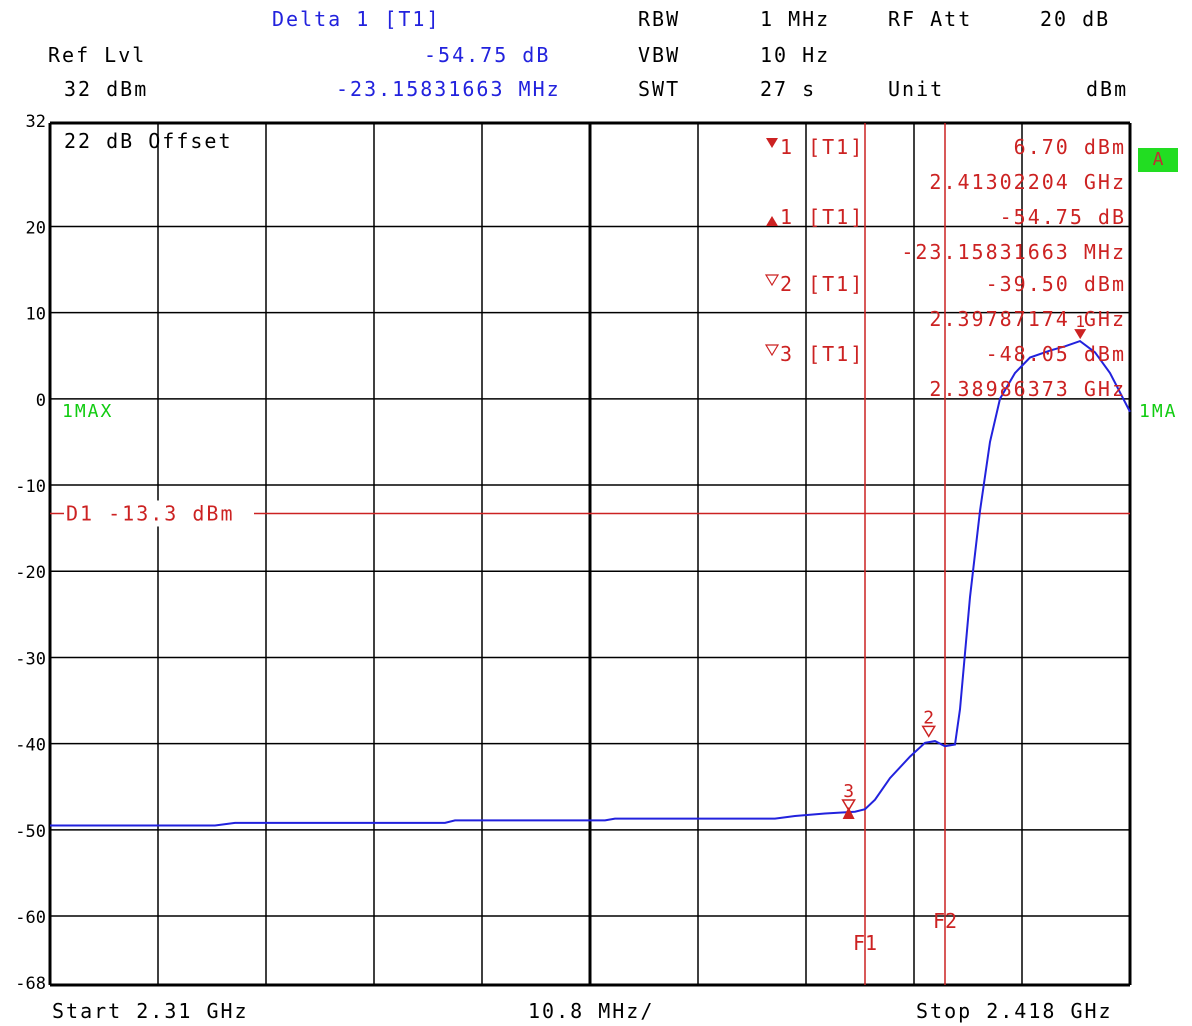  Describe the element at coordinates (88, 411) in the screenshot. I see `trace-label-left: 1MAX` at that location.